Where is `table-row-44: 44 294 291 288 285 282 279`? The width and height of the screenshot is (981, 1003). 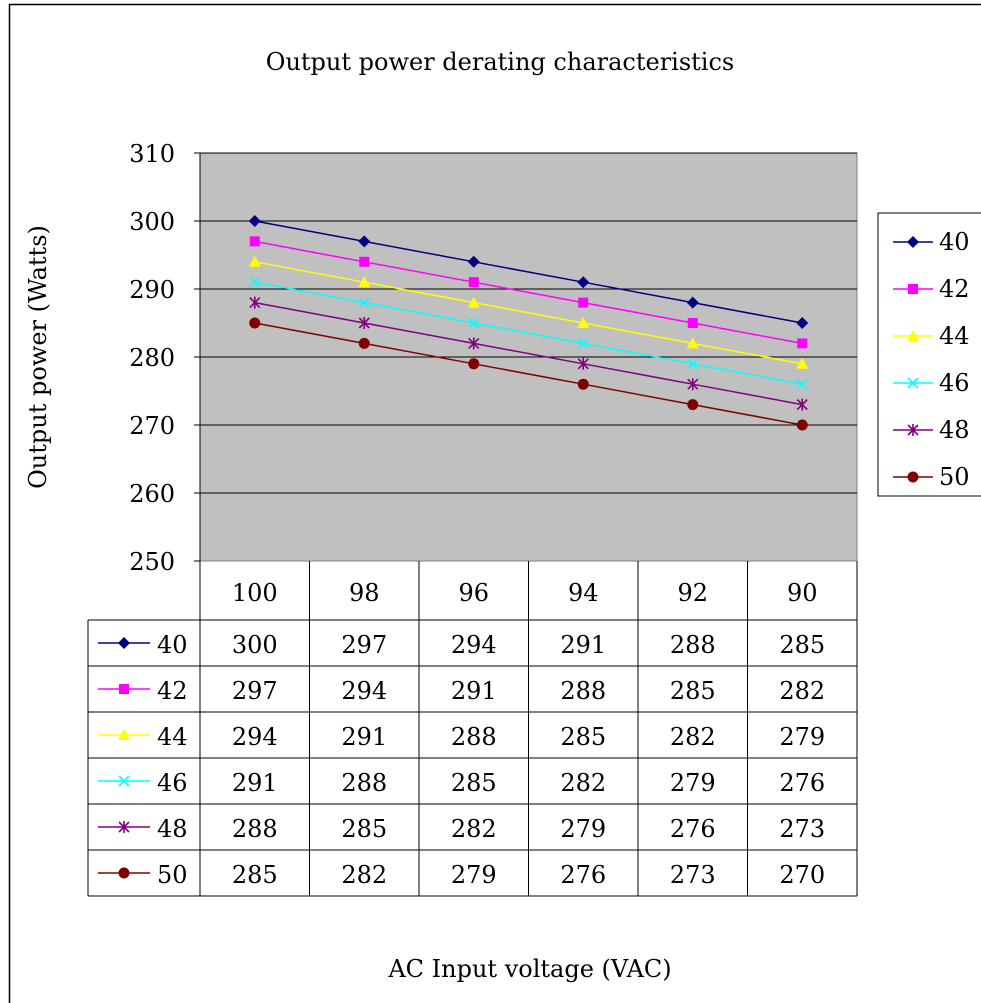
table-row-44: 44 294 291 288 285 282 279 is located at coordinates (461, 737).